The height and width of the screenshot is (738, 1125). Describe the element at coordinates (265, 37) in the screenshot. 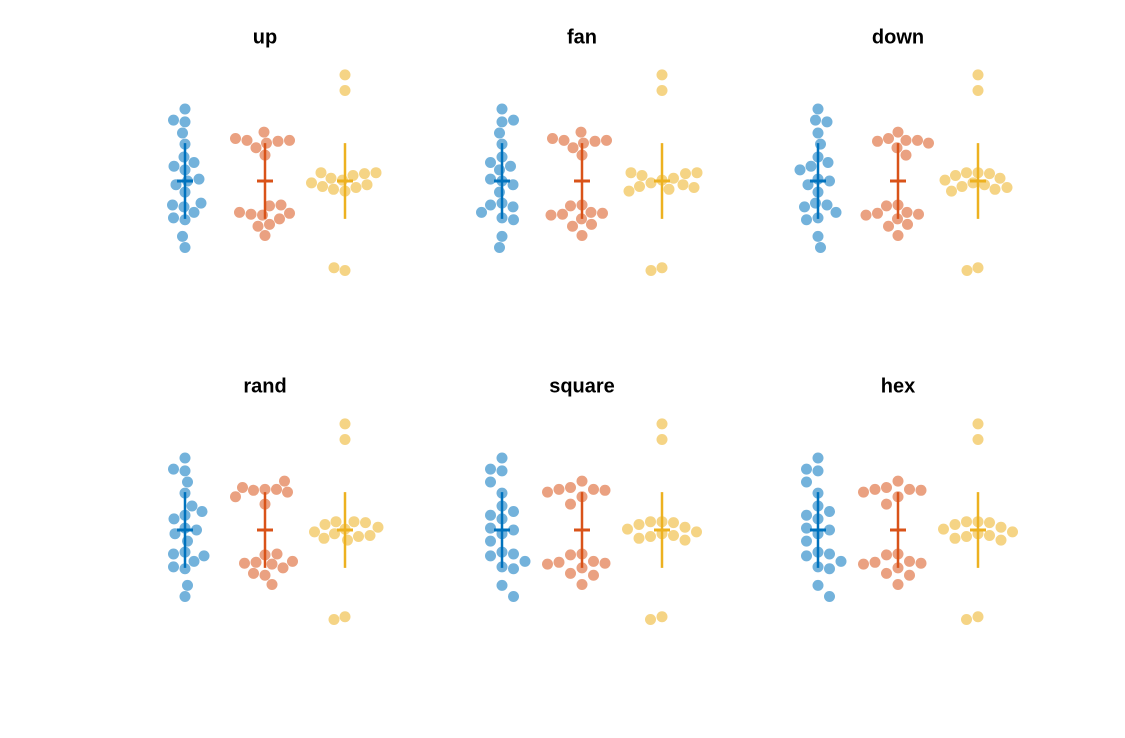

I see `panel-title: up` at that location.